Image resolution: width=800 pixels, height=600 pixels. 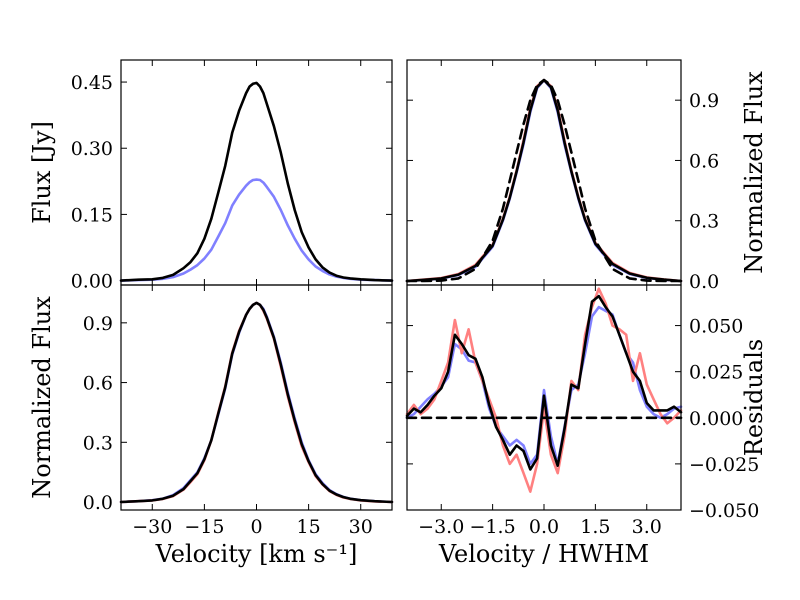 What do you see at coordinates (152, 527) in the screenshot?
I see `x-tick-label: −30` at bounding box center [152, 527].